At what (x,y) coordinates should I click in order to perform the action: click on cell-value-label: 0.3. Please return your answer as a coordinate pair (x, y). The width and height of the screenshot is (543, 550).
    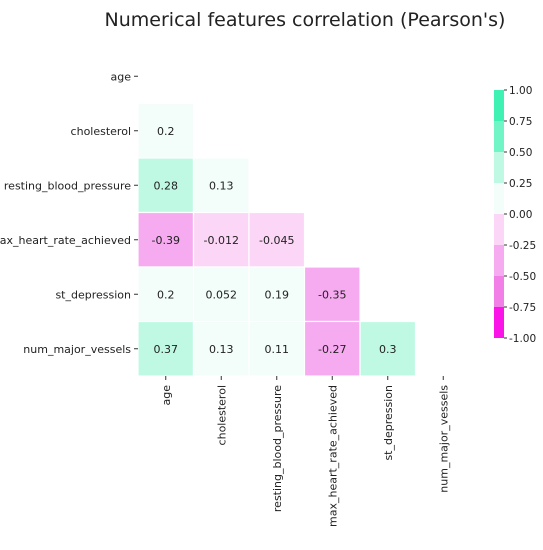
    Looking at the image, I should click on (388, 349).